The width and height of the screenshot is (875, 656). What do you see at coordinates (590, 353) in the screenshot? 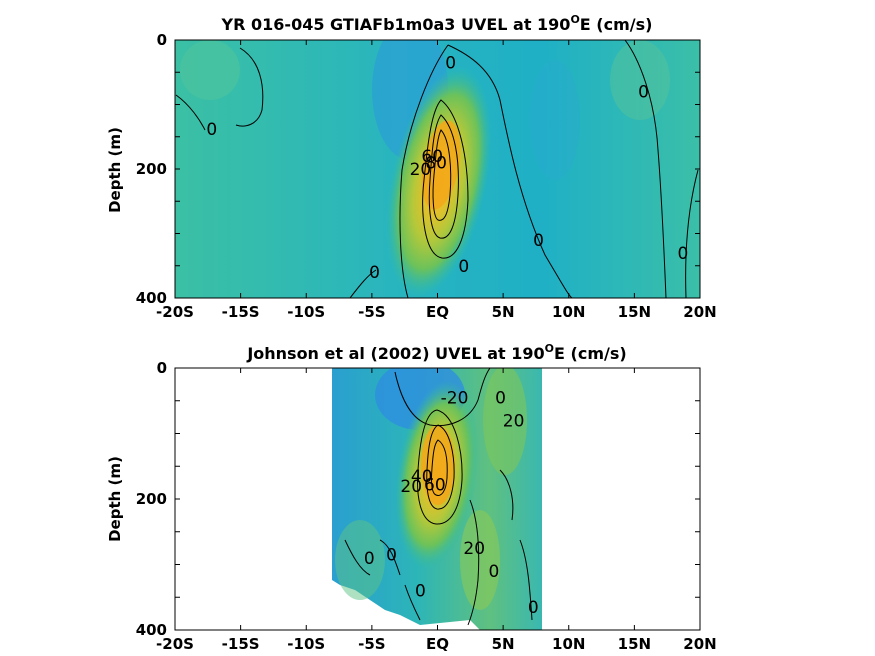
I see `panel-2-title-end: E (cm/s)` at bounding box center [590, 353].